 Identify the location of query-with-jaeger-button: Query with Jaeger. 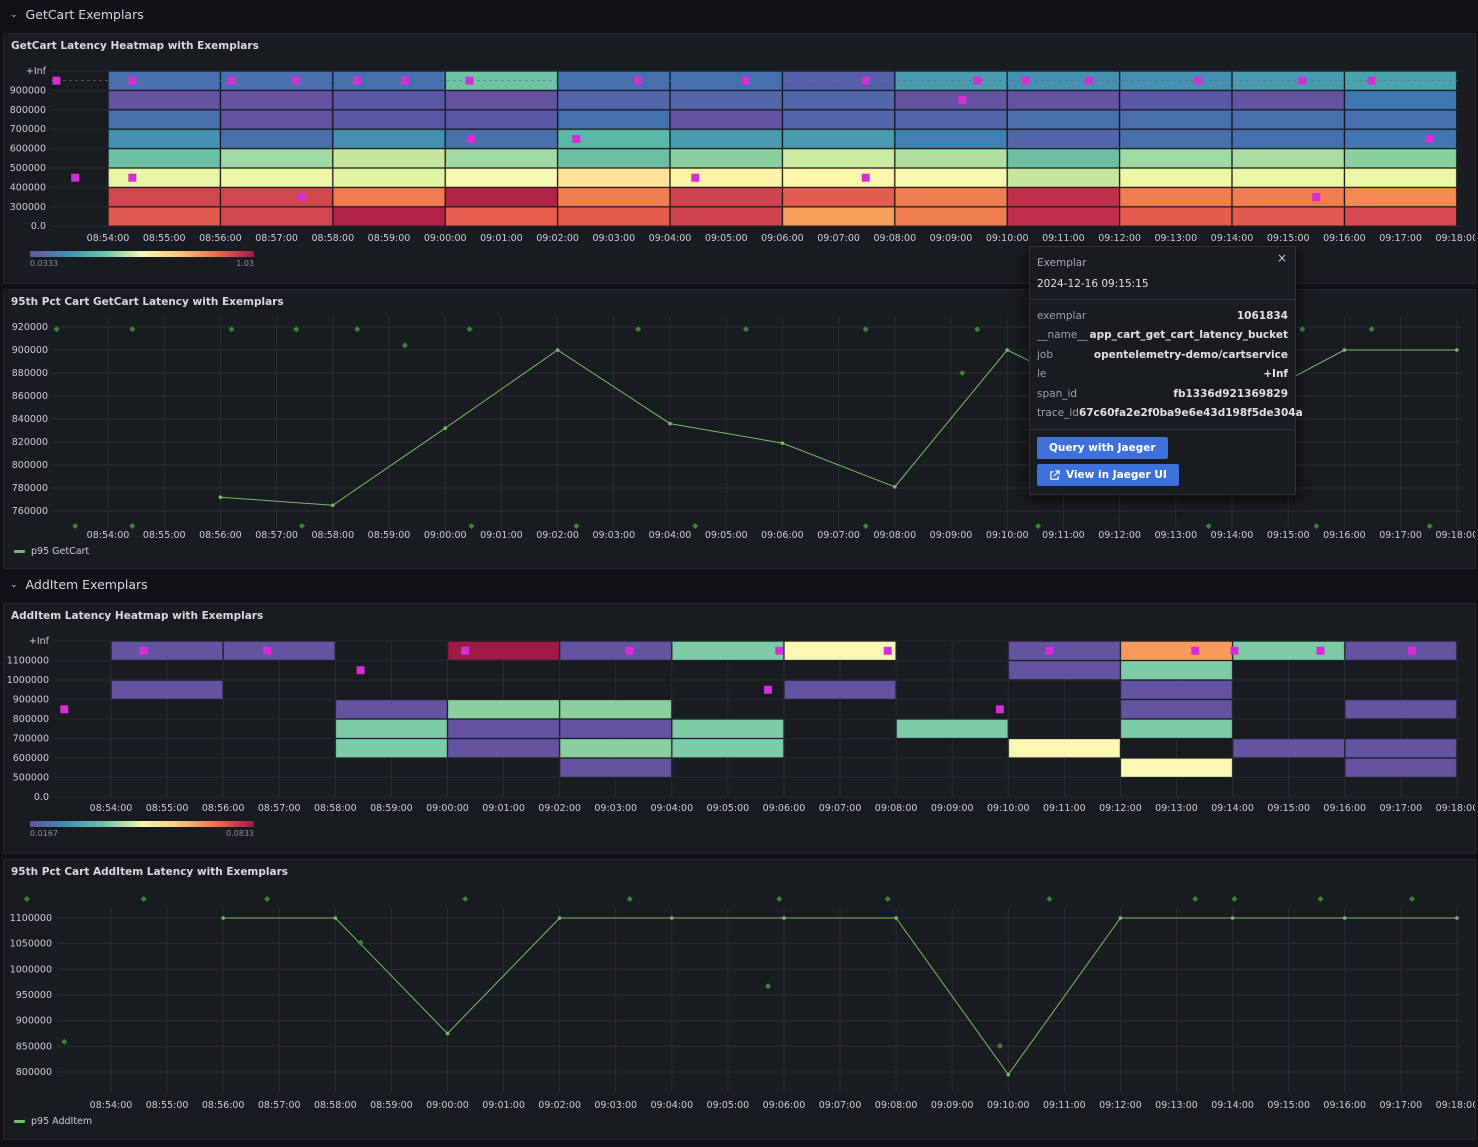
(1102, 448).